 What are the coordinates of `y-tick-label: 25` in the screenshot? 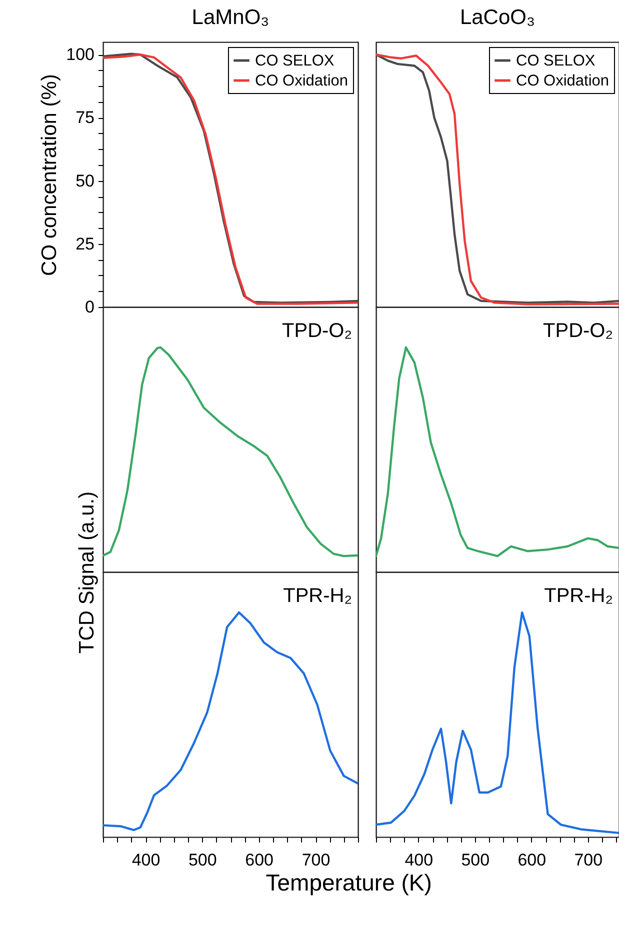 It's located at (85, 244).